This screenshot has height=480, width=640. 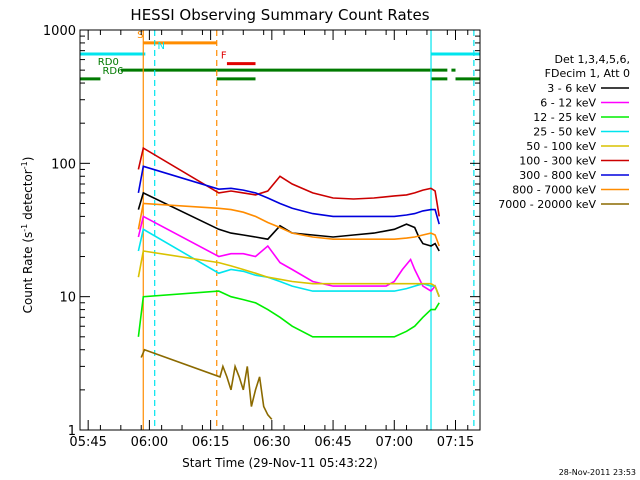 I want to click on legend-label: 3 - 6 keV, so click(x=571, y=88).